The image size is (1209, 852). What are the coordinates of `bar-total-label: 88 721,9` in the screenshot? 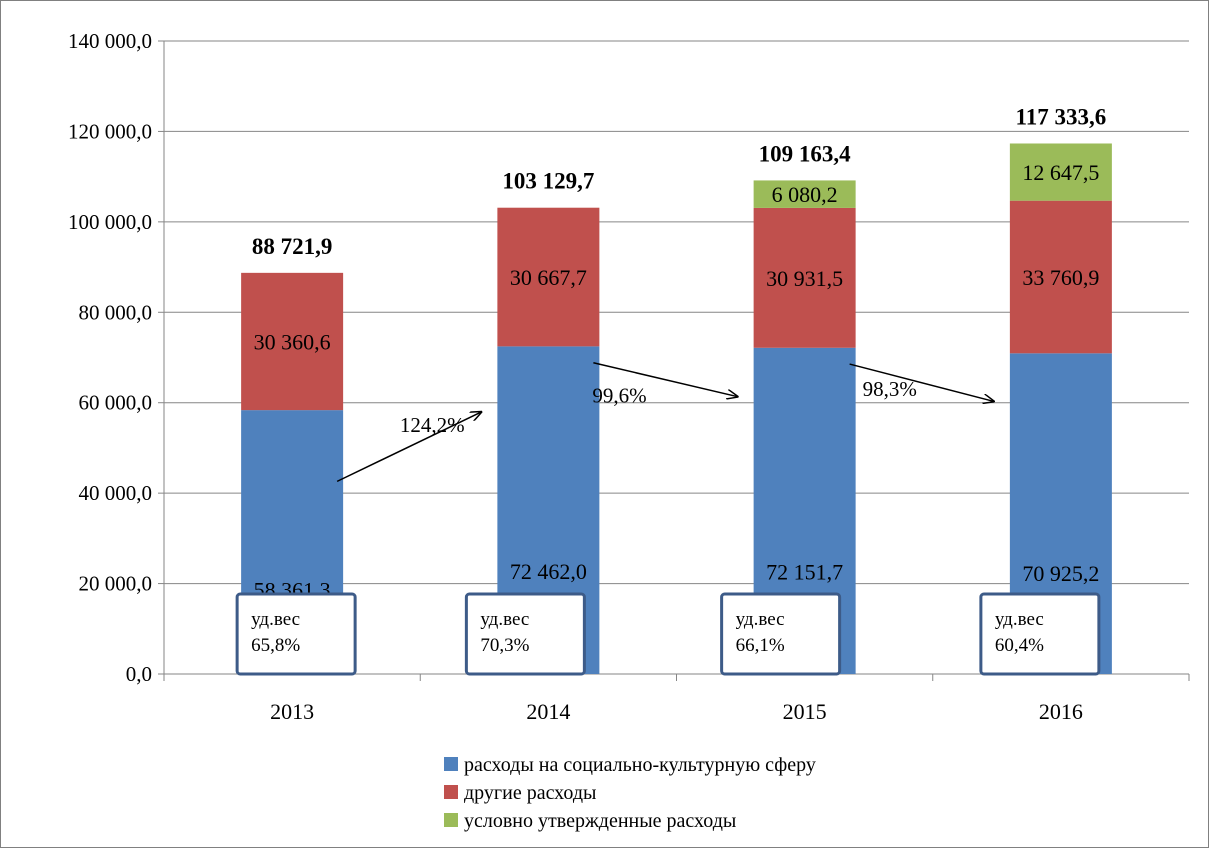 It's located at (292, 246).